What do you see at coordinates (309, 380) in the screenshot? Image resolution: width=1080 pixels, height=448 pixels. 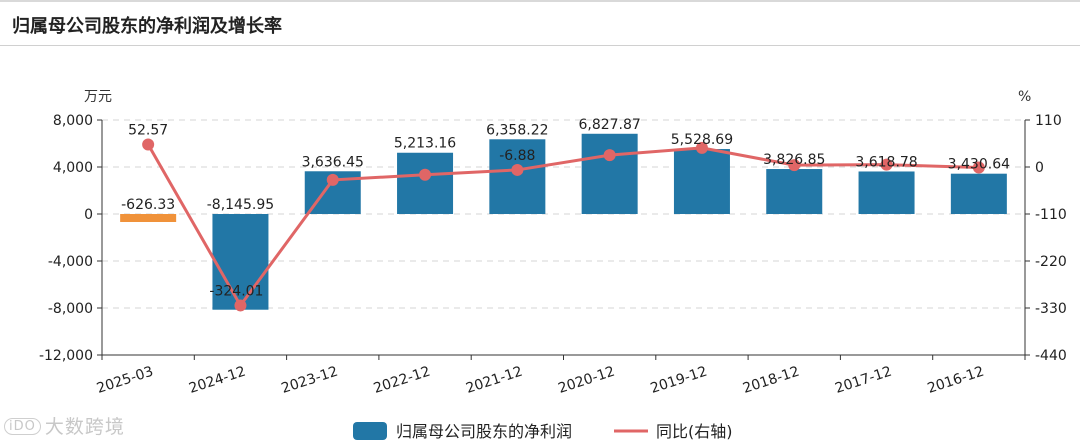 I see `x-tick-label: 2023-12` at bounding box center [309, 380].